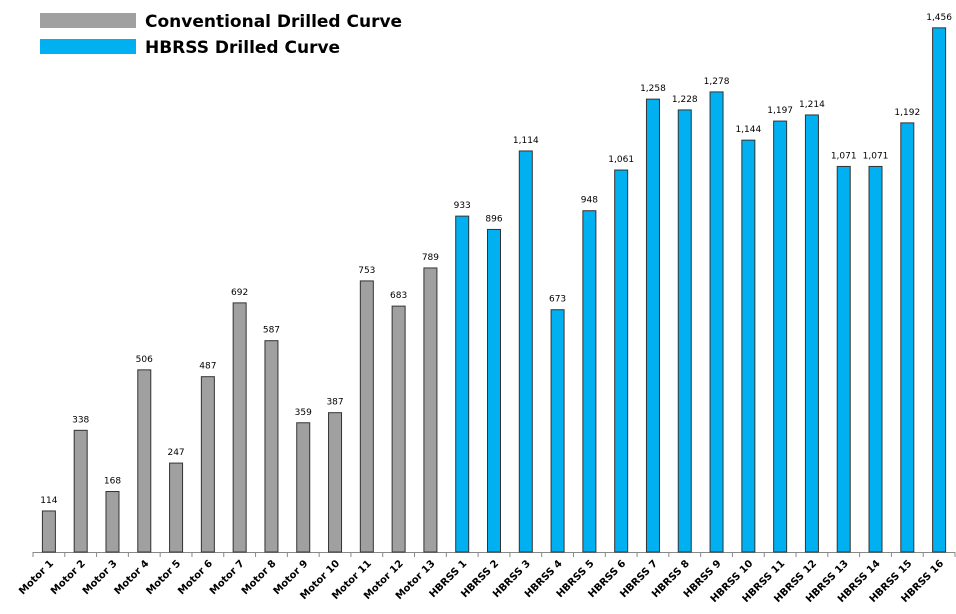 The image size is (956, 614). Describe the element at coordinates (462, 206) in the screenshot. I see `data-label: 933` at that location.